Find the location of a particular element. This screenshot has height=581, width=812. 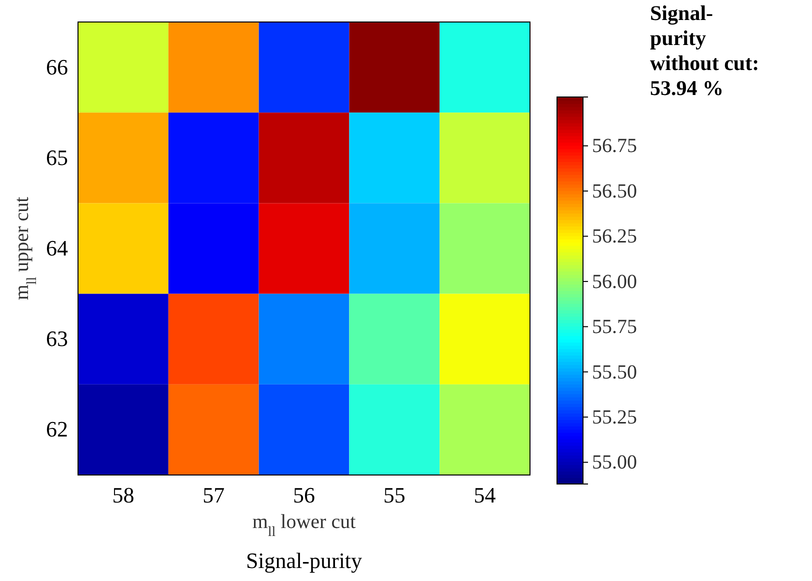

x-tick-label: 54 is located at coordinates (485, 495).